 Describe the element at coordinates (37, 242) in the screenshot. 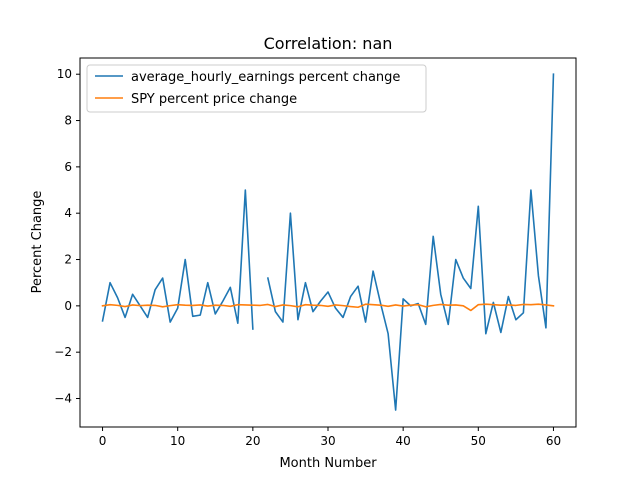

I see `y-axis-label: Percent Change` at that location.